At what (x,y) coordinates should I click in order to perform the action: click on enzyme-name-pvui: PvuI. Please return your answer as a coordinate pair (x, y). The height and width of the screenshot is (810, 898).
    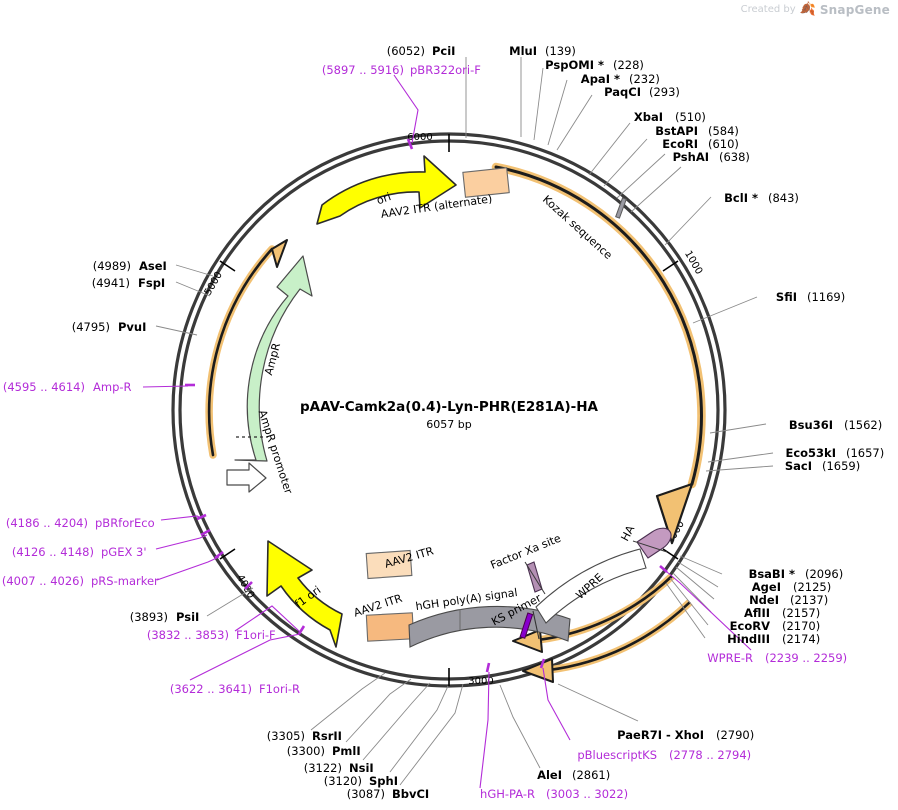
    Looking at the image, I should click on (132, 327).